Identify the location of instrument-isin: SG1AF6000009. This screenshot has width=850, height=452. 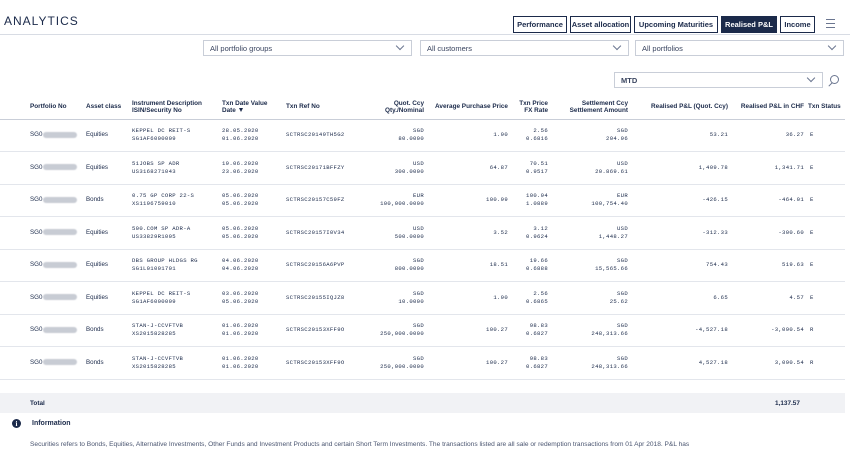
(154, 301).